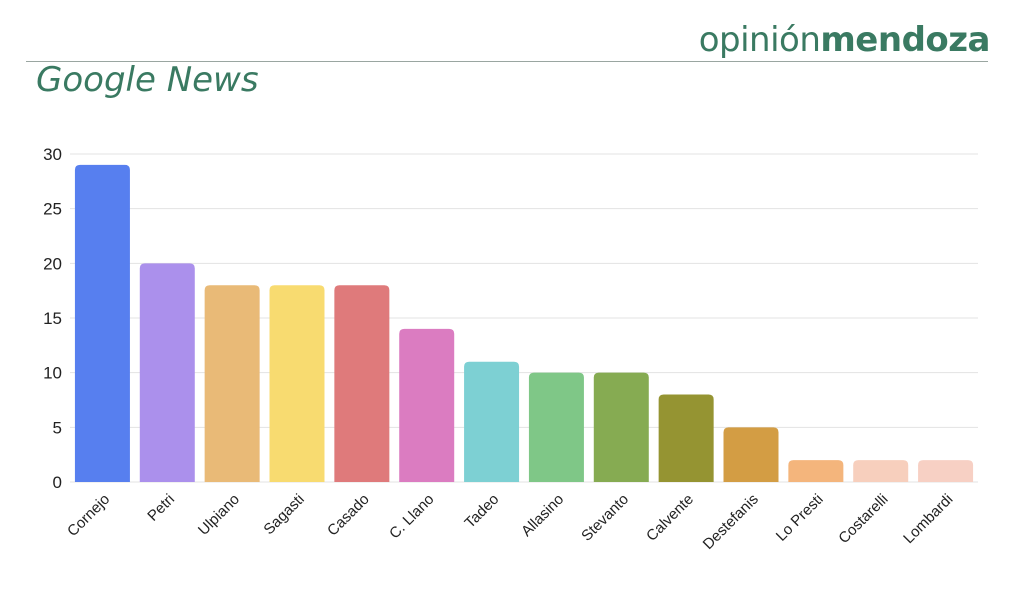 This screenshot has height=594, width=1024. Describe the element at coordinates (52, 209) in the screenshot. I see `y-tick-label: 25` at that location.